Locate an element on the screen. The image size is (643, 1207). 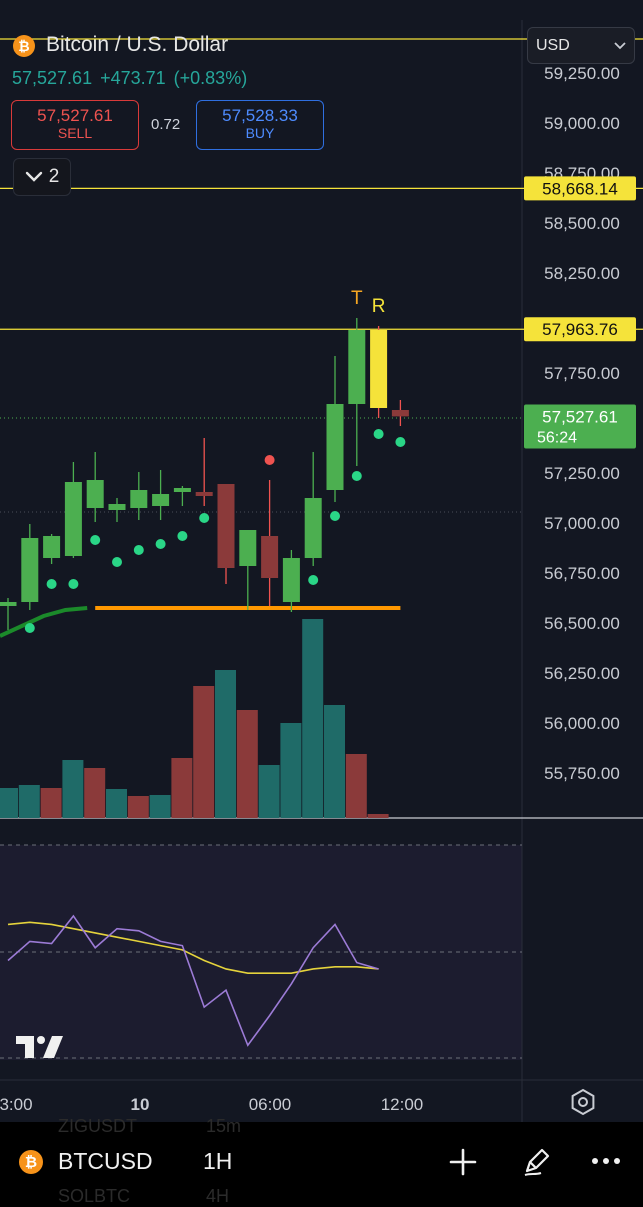
symbol-selector: BTCUSD is located at coordinates (105, 1161).